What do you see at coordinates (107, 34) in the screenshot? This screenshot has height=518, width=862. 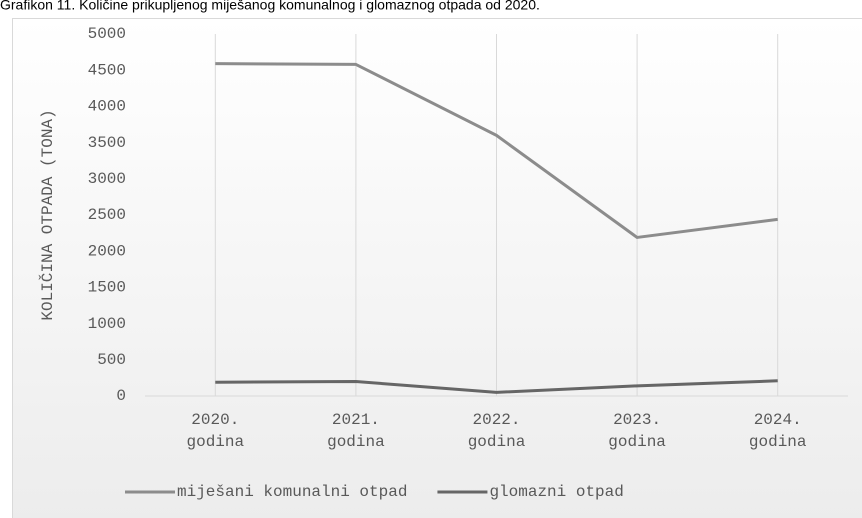 I see `y-tick-label: 5000` at bounding box center [107, 34].